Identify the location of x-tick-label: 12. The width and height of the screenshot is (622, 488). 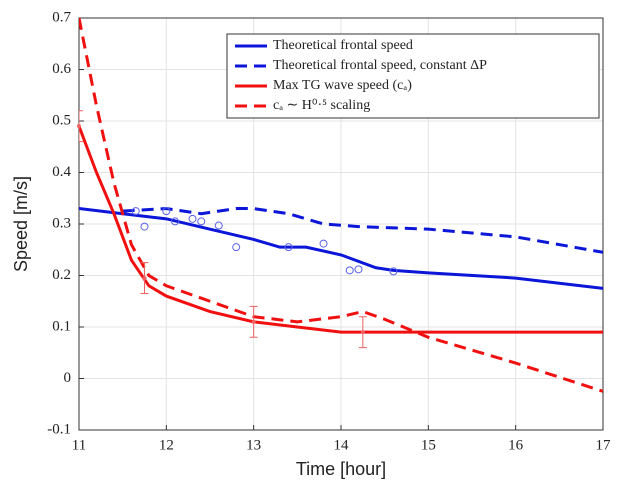
(166, 445).